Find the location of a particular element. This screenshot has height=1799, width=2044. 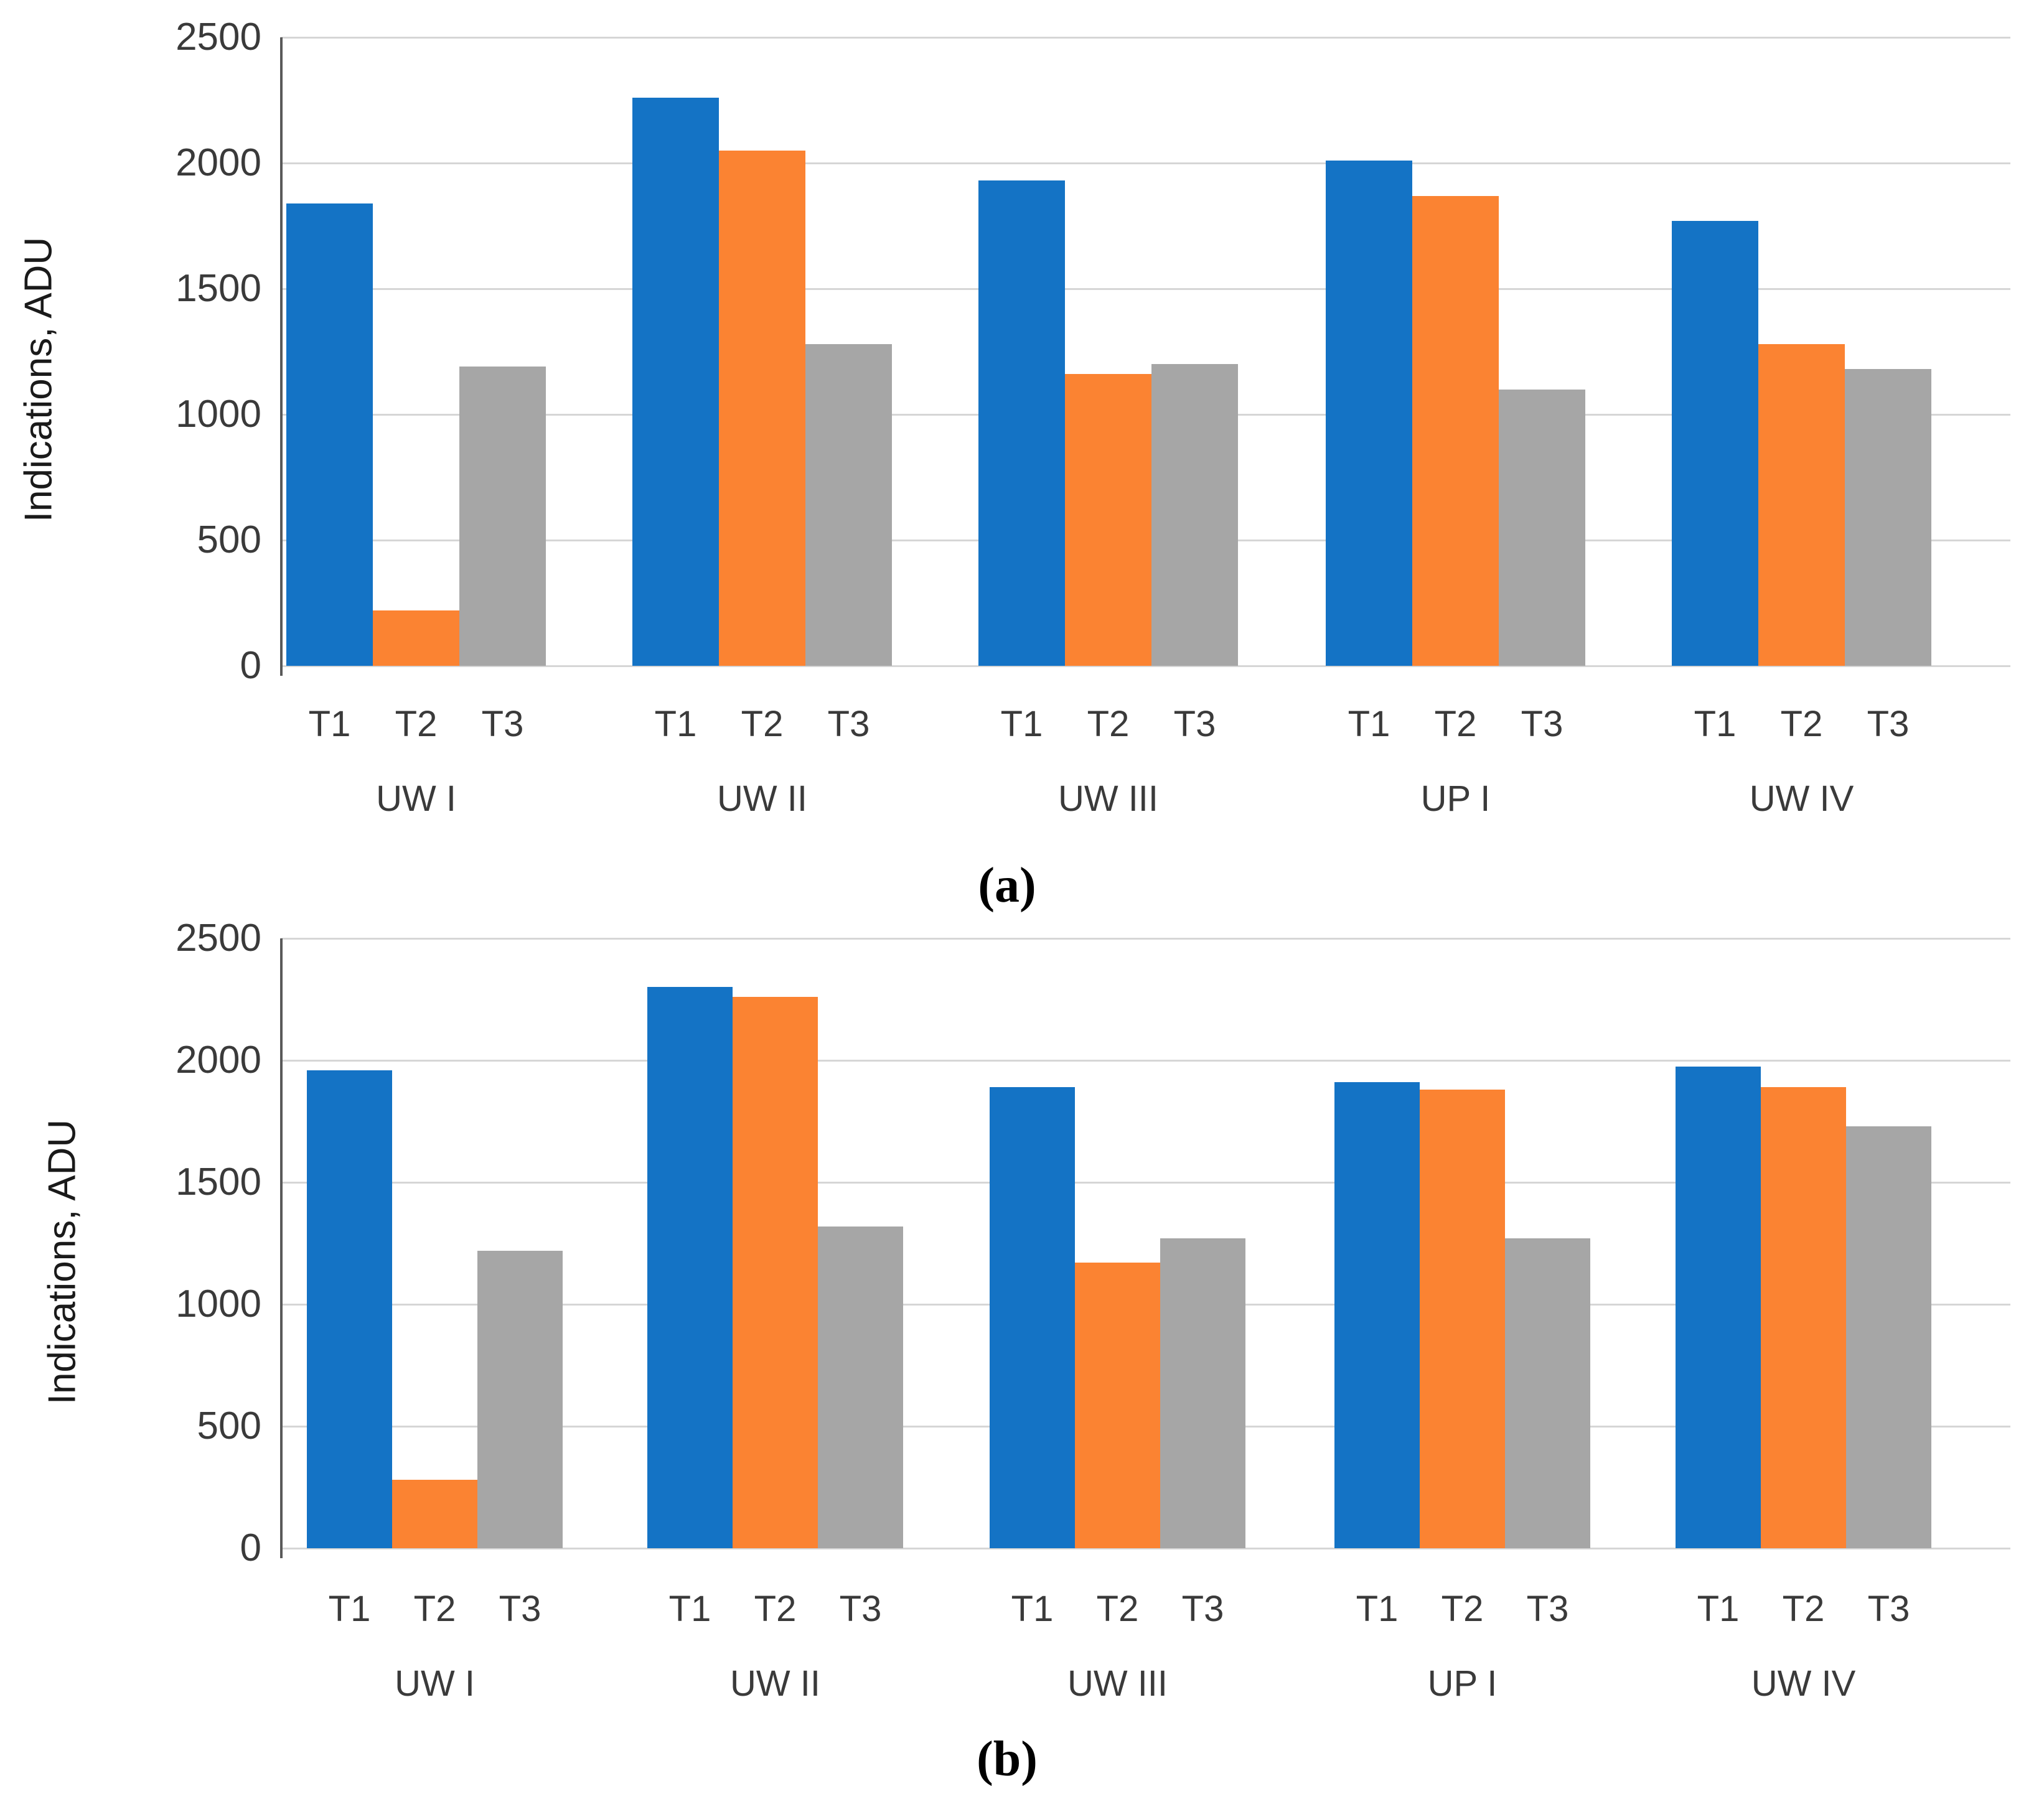

y-axis-title-a: Indications, ADU is located at coordinates (39, 379).